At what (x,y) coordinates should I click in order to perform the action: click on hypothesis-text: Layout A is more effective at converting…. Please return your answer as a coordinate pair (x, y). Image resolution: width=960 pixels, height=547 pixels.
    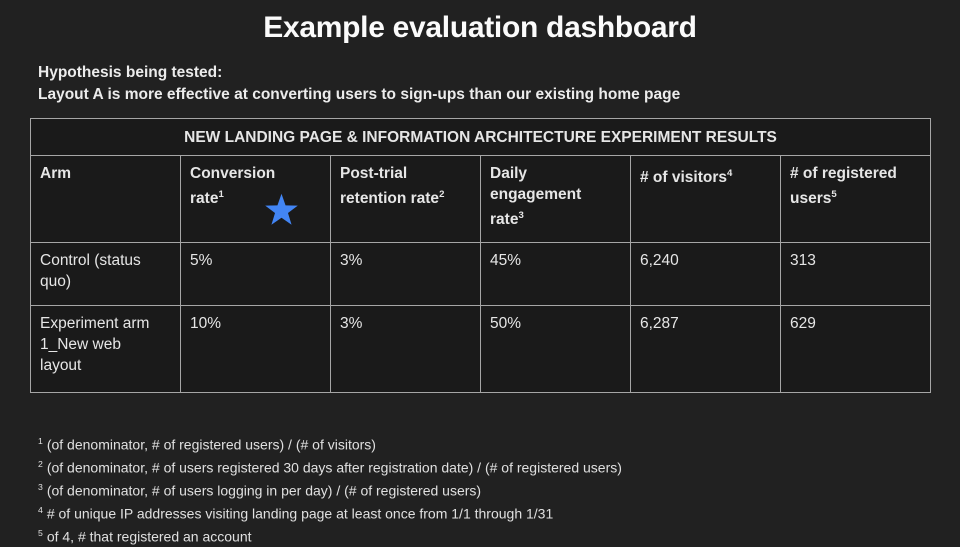
    Looking at the image, I should click on (359, 94).